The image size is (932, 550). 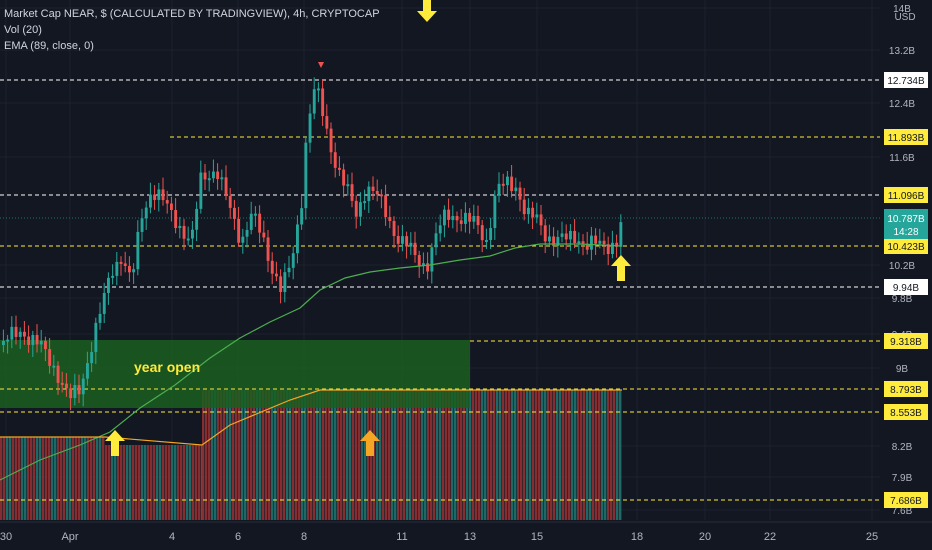 What do you see at coordinates (905, 232) in the screenshot?
I see `countdown-label: 14:28` at bounding box center [905, 232].